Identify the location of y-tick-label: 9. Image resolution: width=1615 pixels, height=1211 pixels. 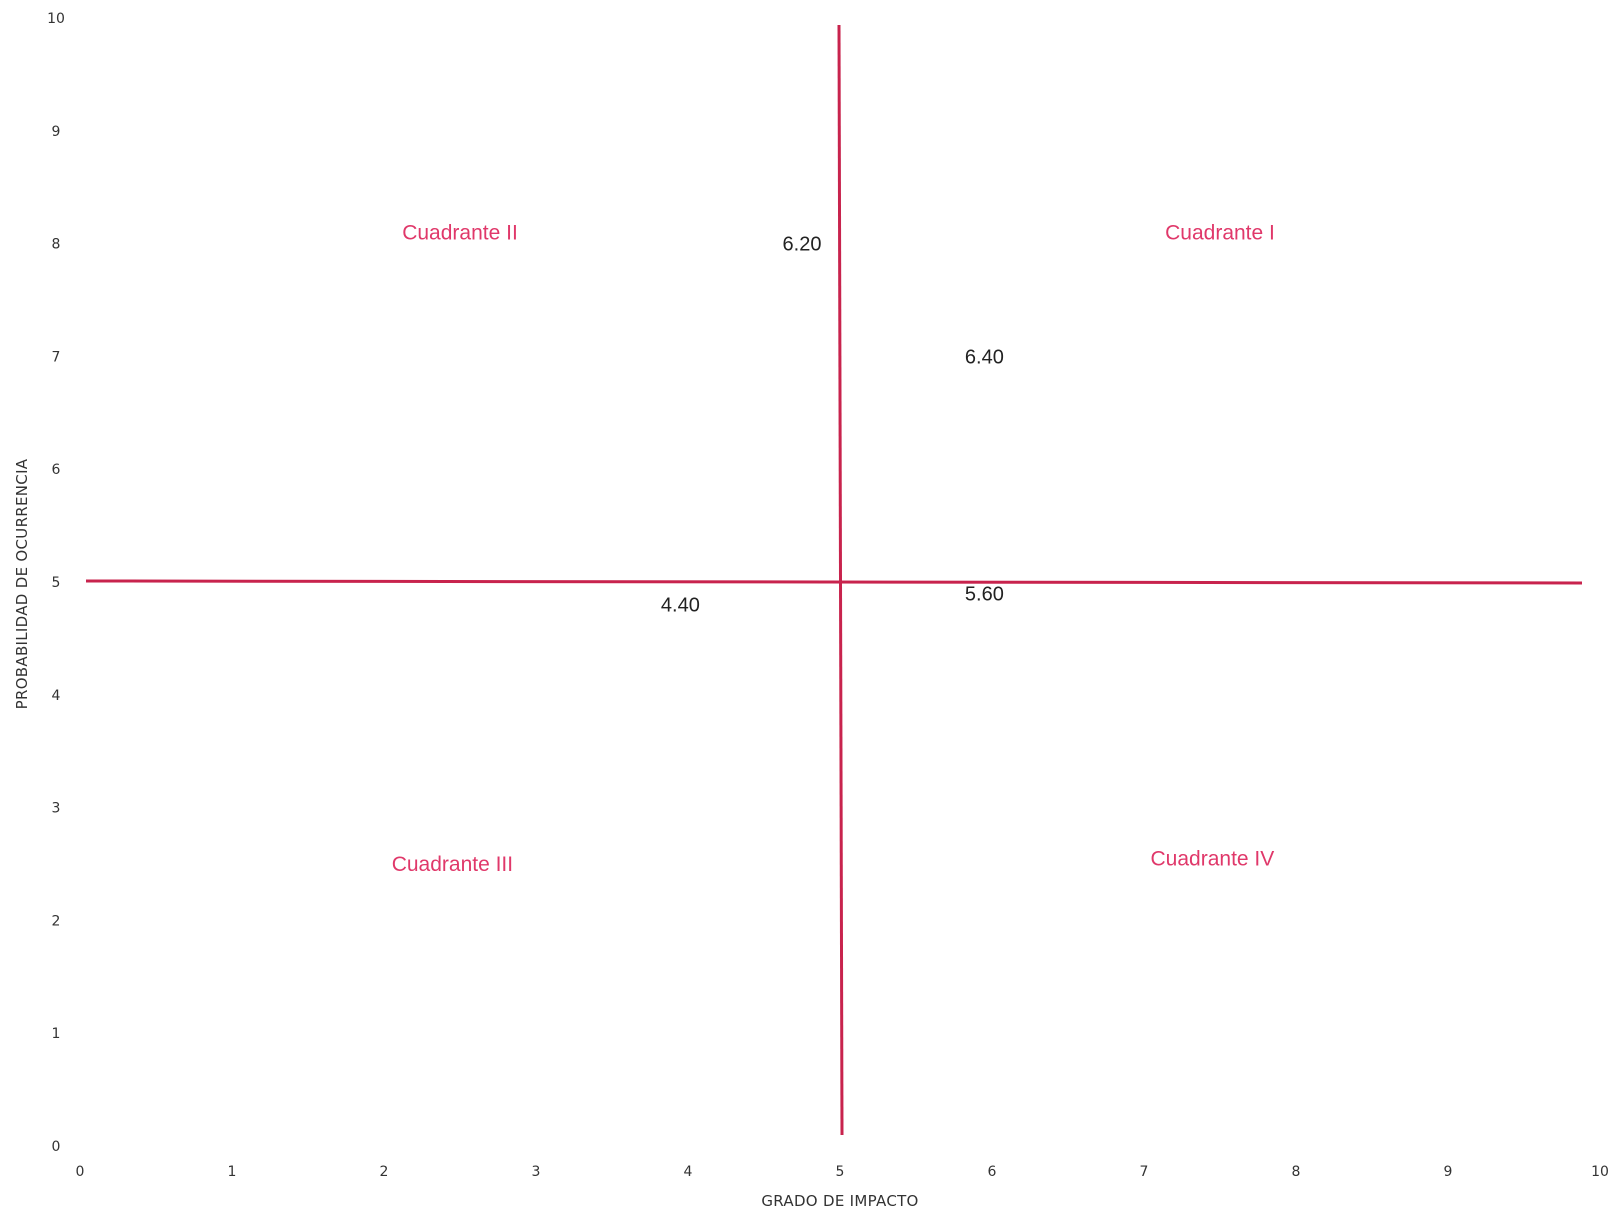
(56, 132).